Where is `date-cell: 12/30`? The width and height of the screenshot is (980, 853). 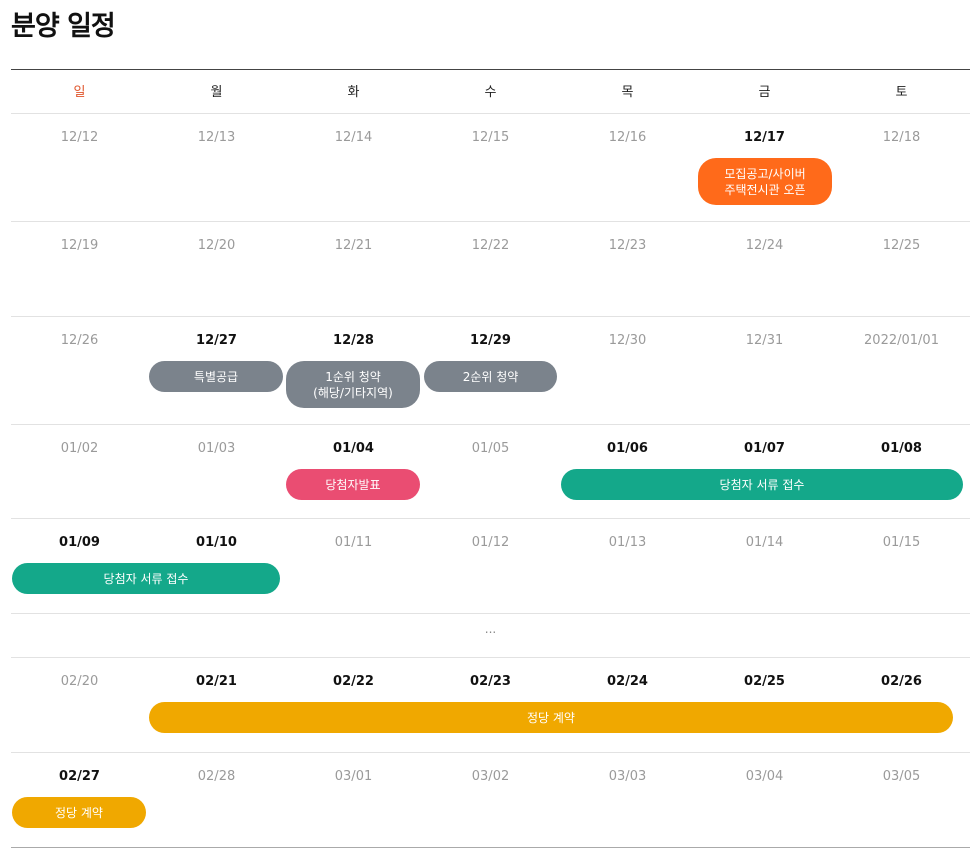
date-cell: 12/30 is located at coordinates (627, 340).